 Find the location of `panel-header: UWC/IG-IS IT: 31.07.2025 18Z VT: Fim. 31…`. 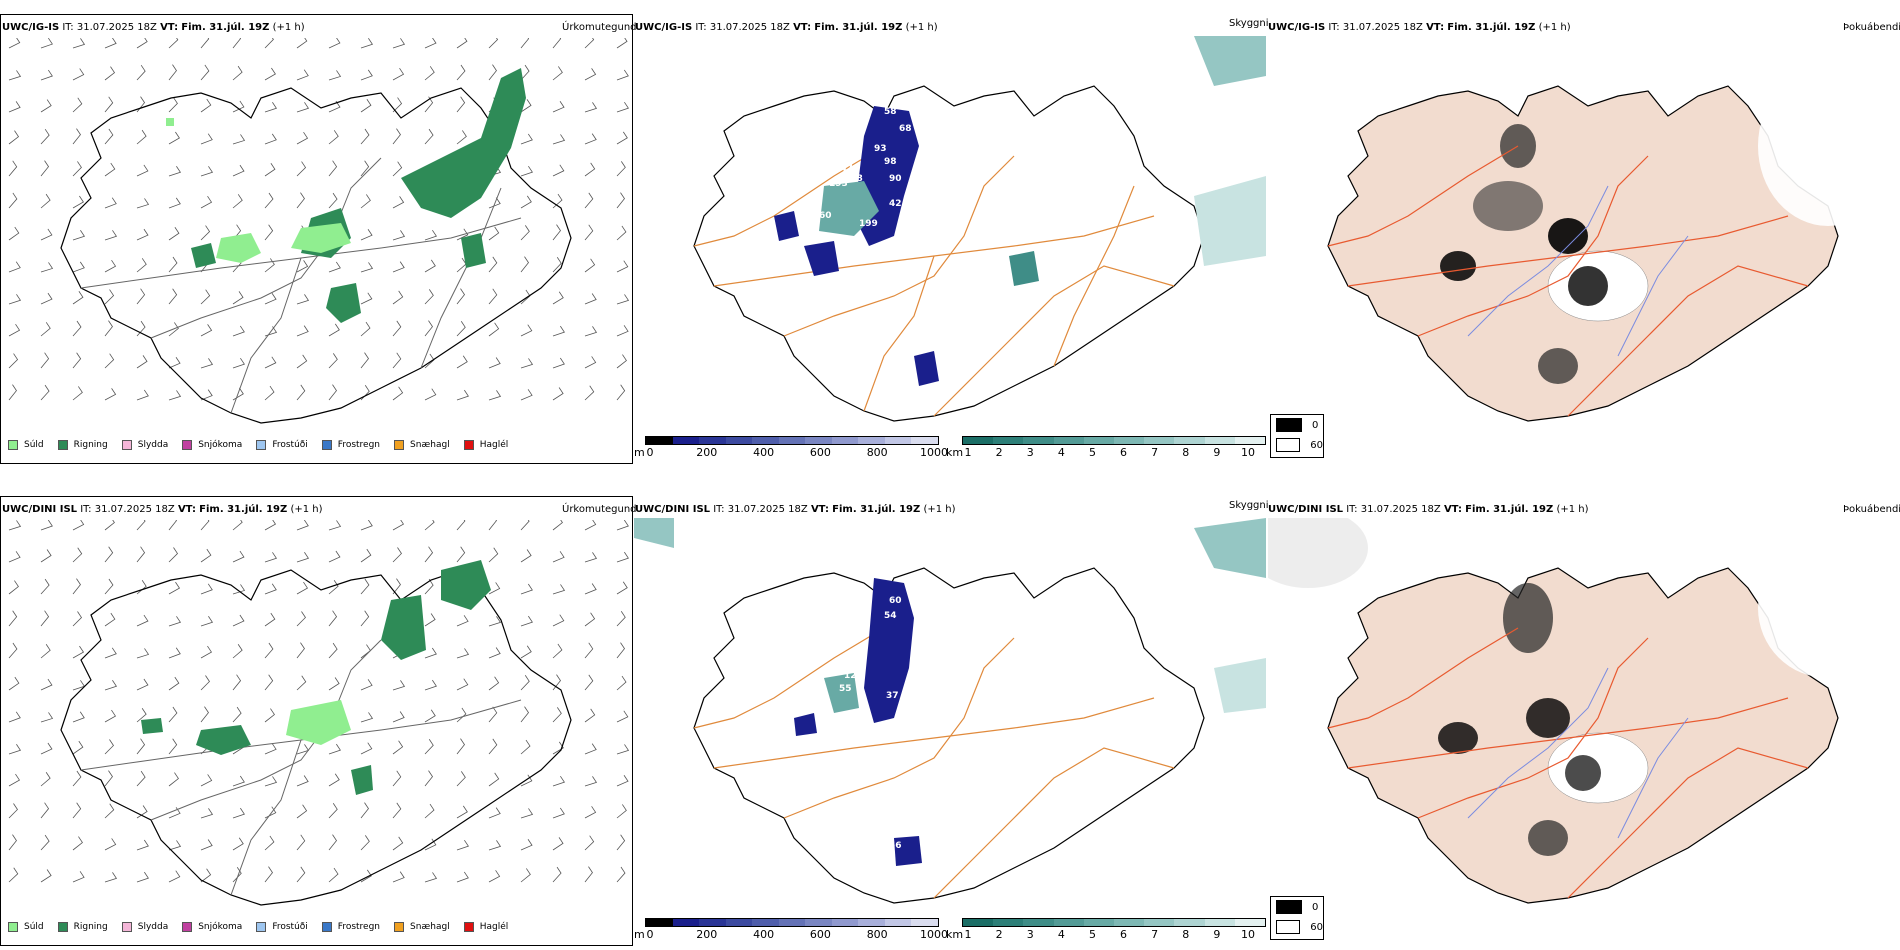

panel-header: UWC/IG-IS IT: 31.07.2025 18Z VT: Fim. 31… is located at coordinates (1419, 27).